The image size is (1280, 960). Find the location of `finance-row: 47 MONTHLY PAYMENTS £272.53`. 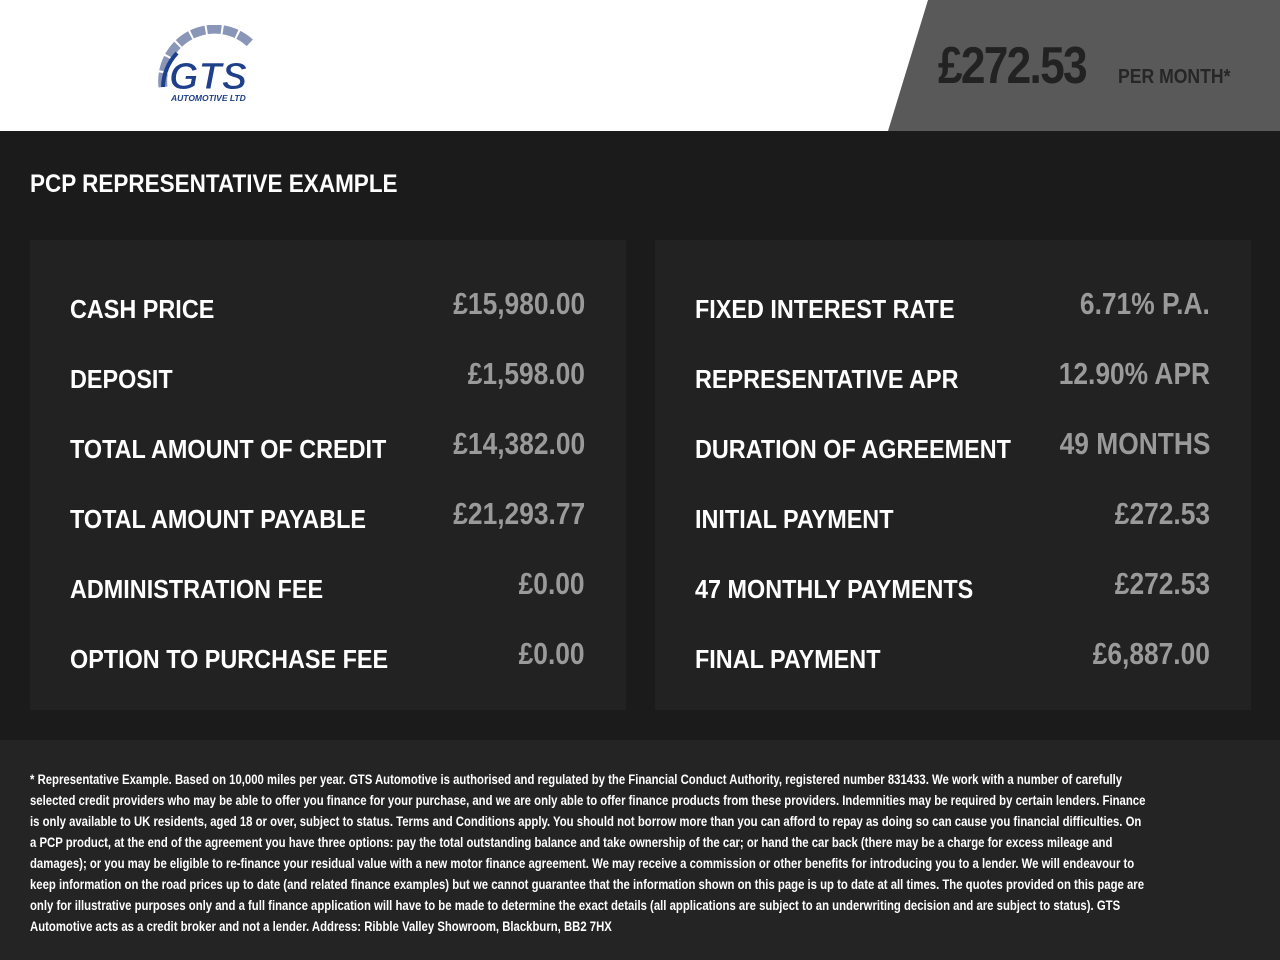

finance-row: 47 MONTHLY PAYMENTS £272.53 is located at coordinates (952, 586).